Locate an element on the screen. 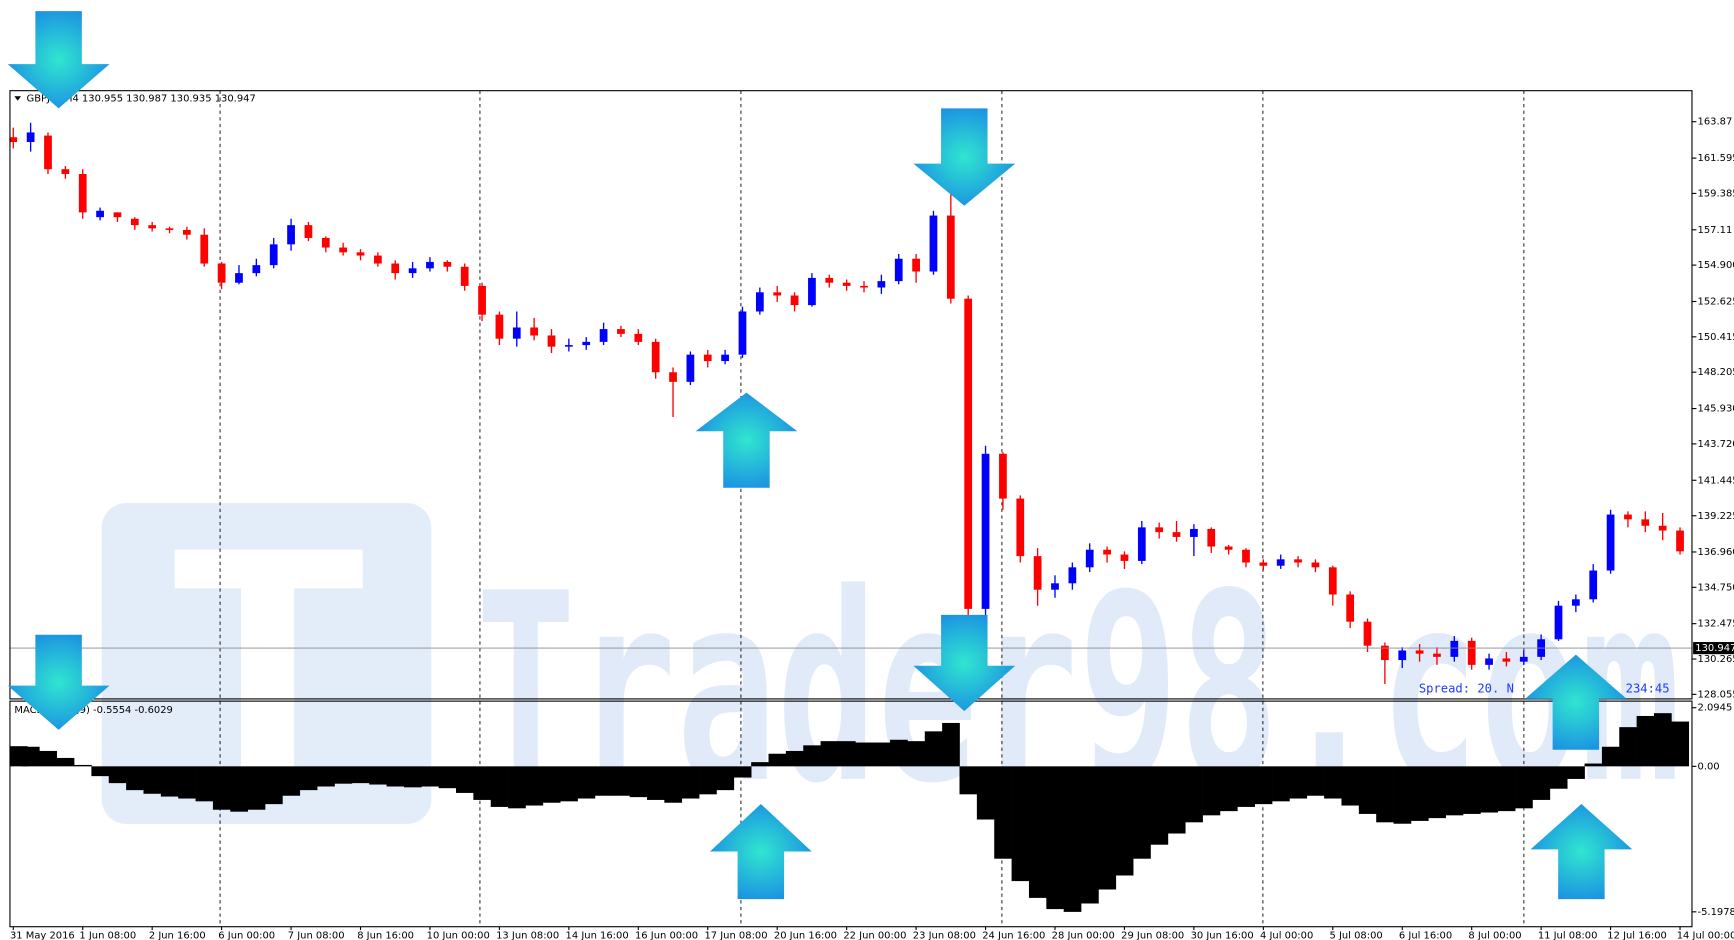 This screenshot has width=1734, height=940. y-tick-label: 128.055 is located at coordinates (1716, 694).